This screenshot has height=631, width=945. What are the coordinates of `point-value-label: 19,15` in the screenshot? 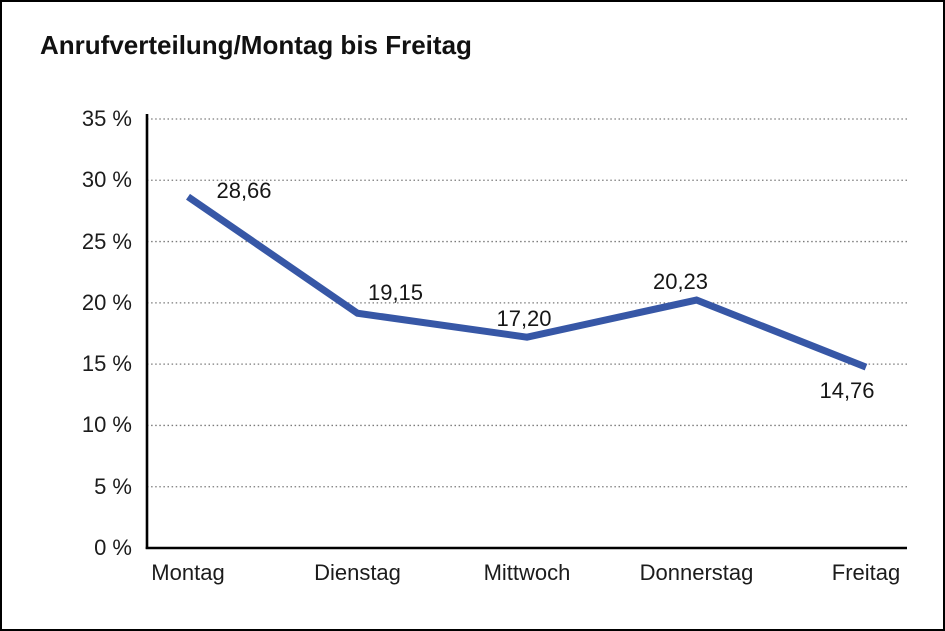 It's located at (395, 293).